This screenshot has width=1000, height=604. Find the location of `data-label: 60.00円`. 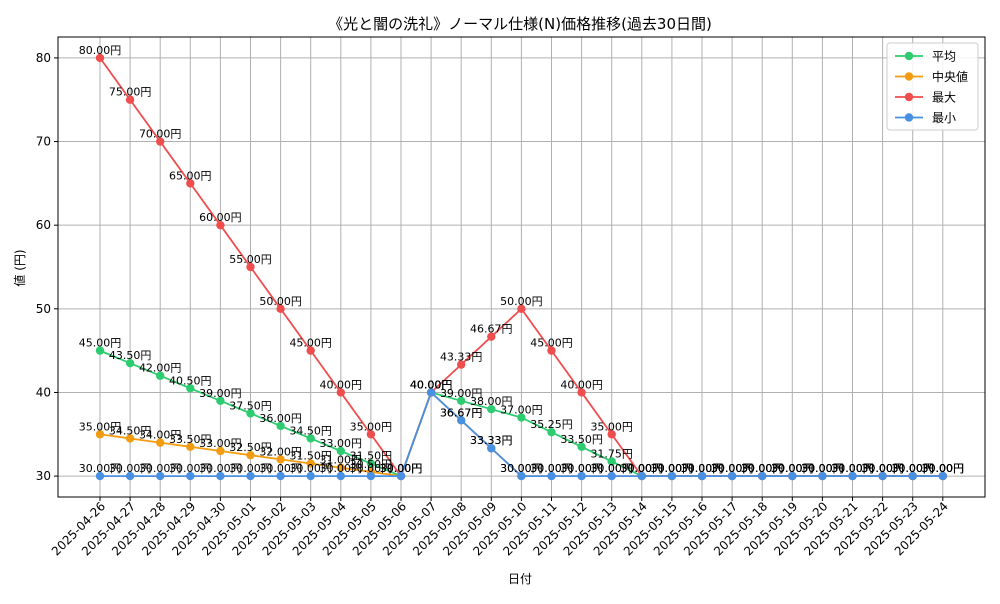

data-label: 60.00円 is located at coordinates (220, 217).